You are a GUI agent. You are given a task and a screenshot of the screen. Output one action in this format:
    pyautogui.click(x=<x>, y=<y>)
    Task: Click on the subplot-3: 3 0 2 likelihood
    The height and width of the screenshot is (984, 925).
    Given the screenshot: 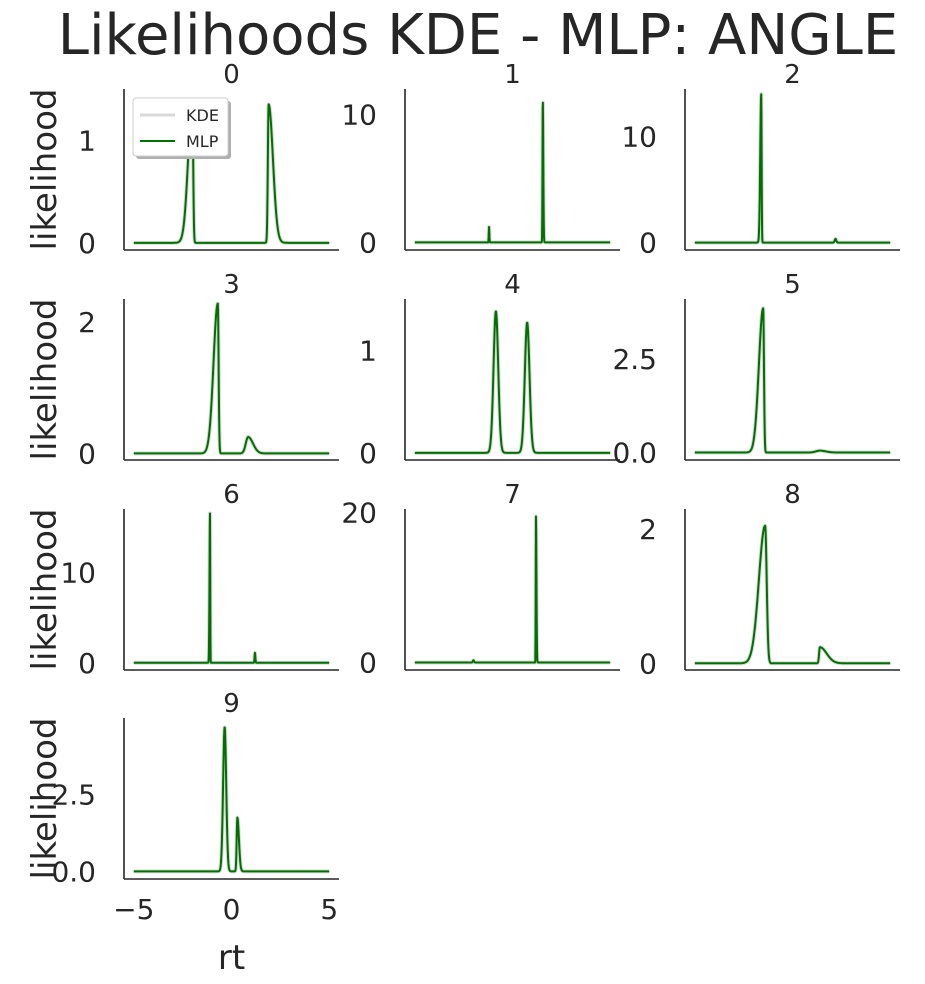 What is the action you would take?
    pyautogui.click(x=182, y=370)
    